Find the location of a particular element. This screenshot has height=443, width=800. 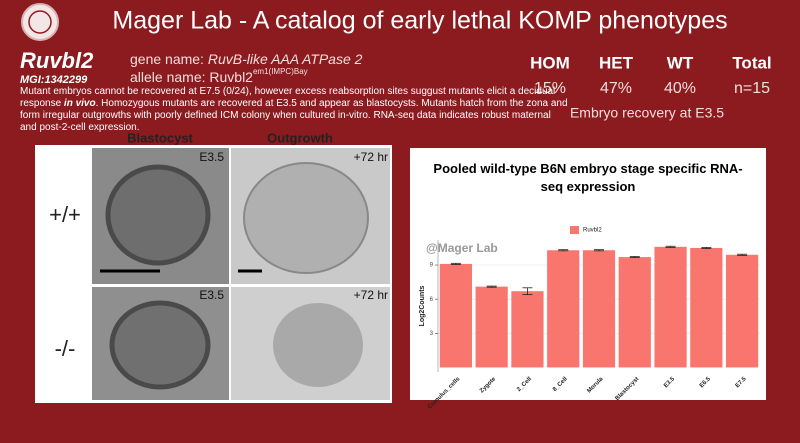

table-header: WT is located at coordinates (680, 62).